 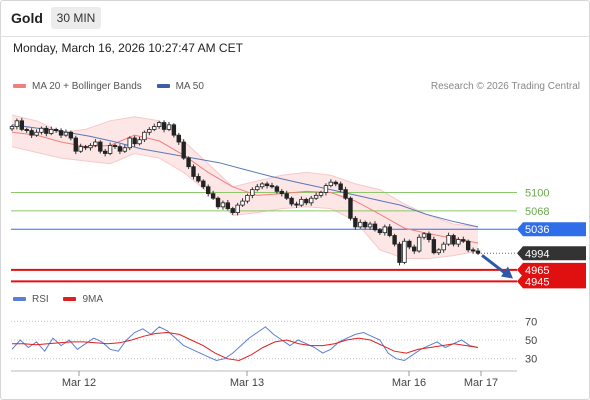 I want to click on x-tick-label: Mar 16, so click(x=409, y=383).